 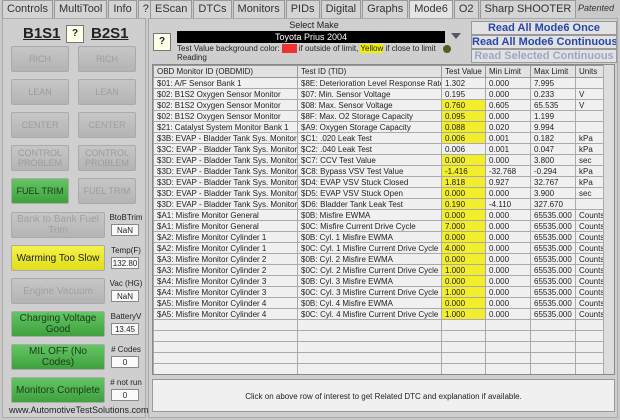 I want to click on make-select: Toyota Prius 2004, so click(x=311, y=37).